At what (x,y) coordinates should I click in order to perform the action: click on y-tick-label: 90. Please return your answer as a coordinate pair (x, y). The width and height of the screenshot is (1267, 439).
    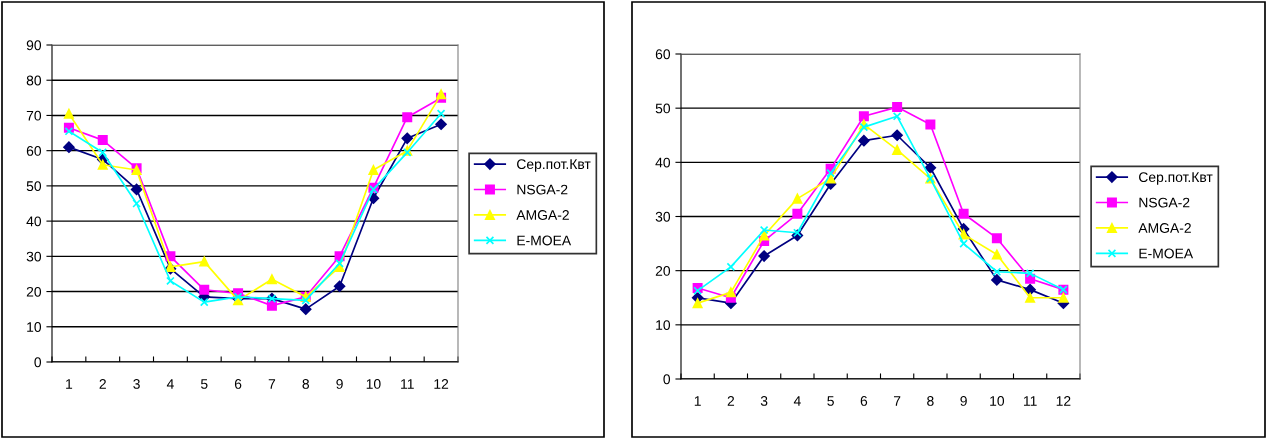
    Looking at the image, I should click on (34, 45).